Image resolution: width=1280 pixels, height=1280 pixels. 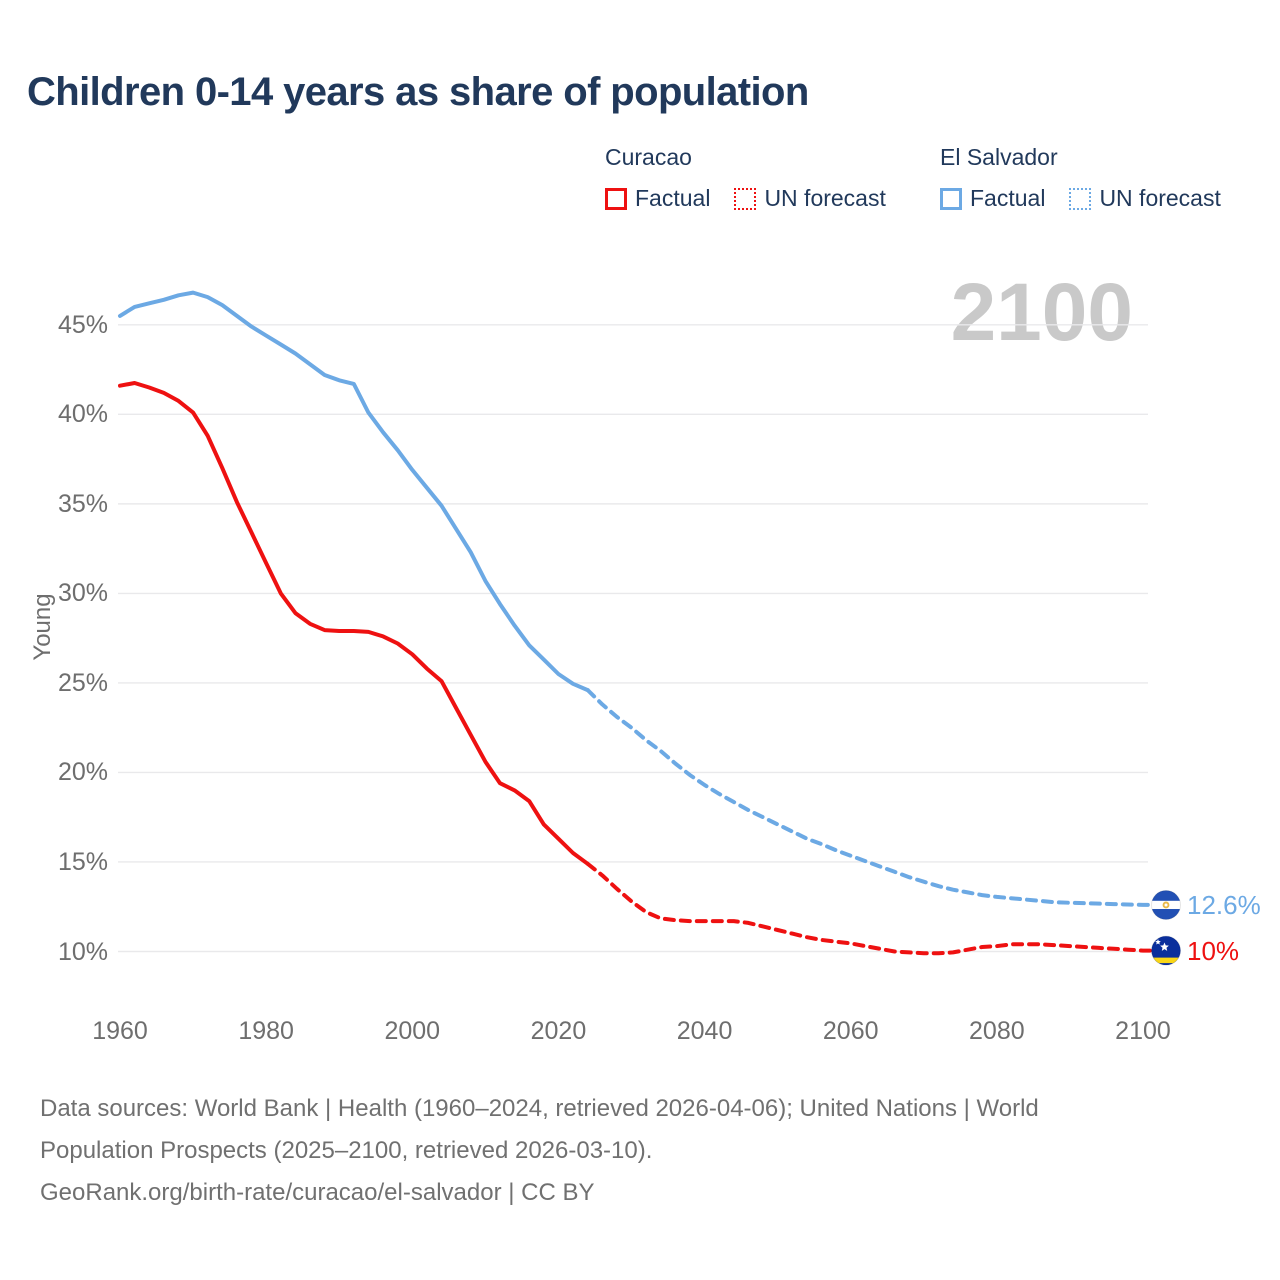 What do you see at coordinates (951, 198) in the screenshot?
I see `legend-swatch-solid-blue-icon` at bounding box center [951, 198].